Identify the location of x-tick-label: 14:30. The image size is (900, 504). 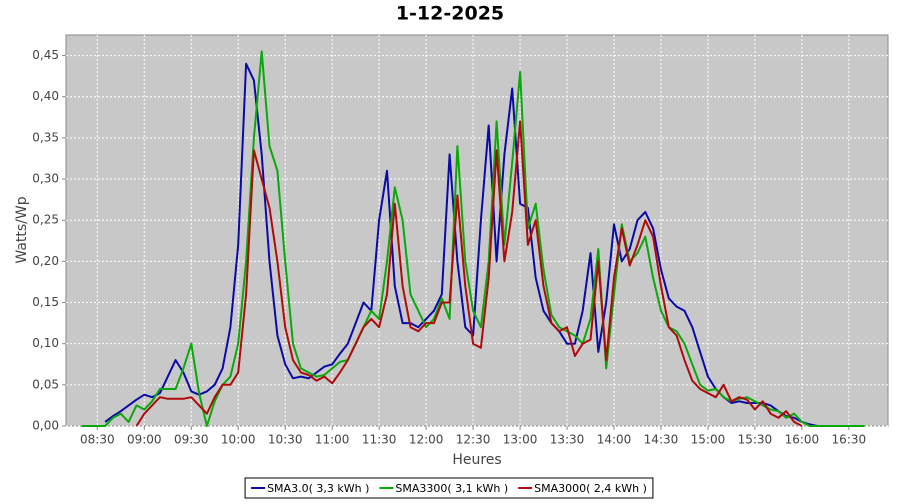
(661, 440).